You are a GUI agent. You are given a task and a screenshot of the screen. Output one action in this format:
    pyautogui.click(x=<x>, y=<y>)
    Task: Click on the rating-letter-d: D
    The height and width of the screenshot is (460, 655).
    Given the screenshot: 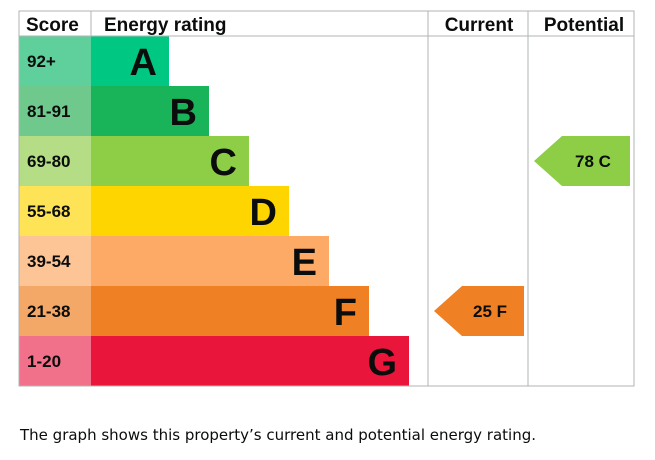 What is the action you would take?
    pyautogui.click(x=263, y=213)
    